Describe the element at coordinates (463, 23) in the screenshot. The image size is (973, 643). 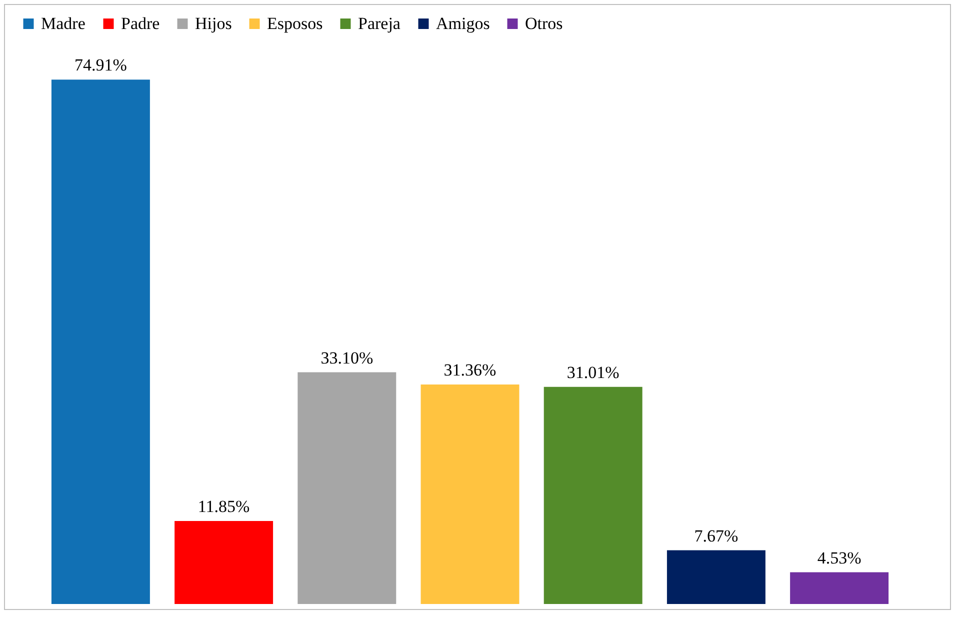
I see `legend-label: Amigos` at that location.